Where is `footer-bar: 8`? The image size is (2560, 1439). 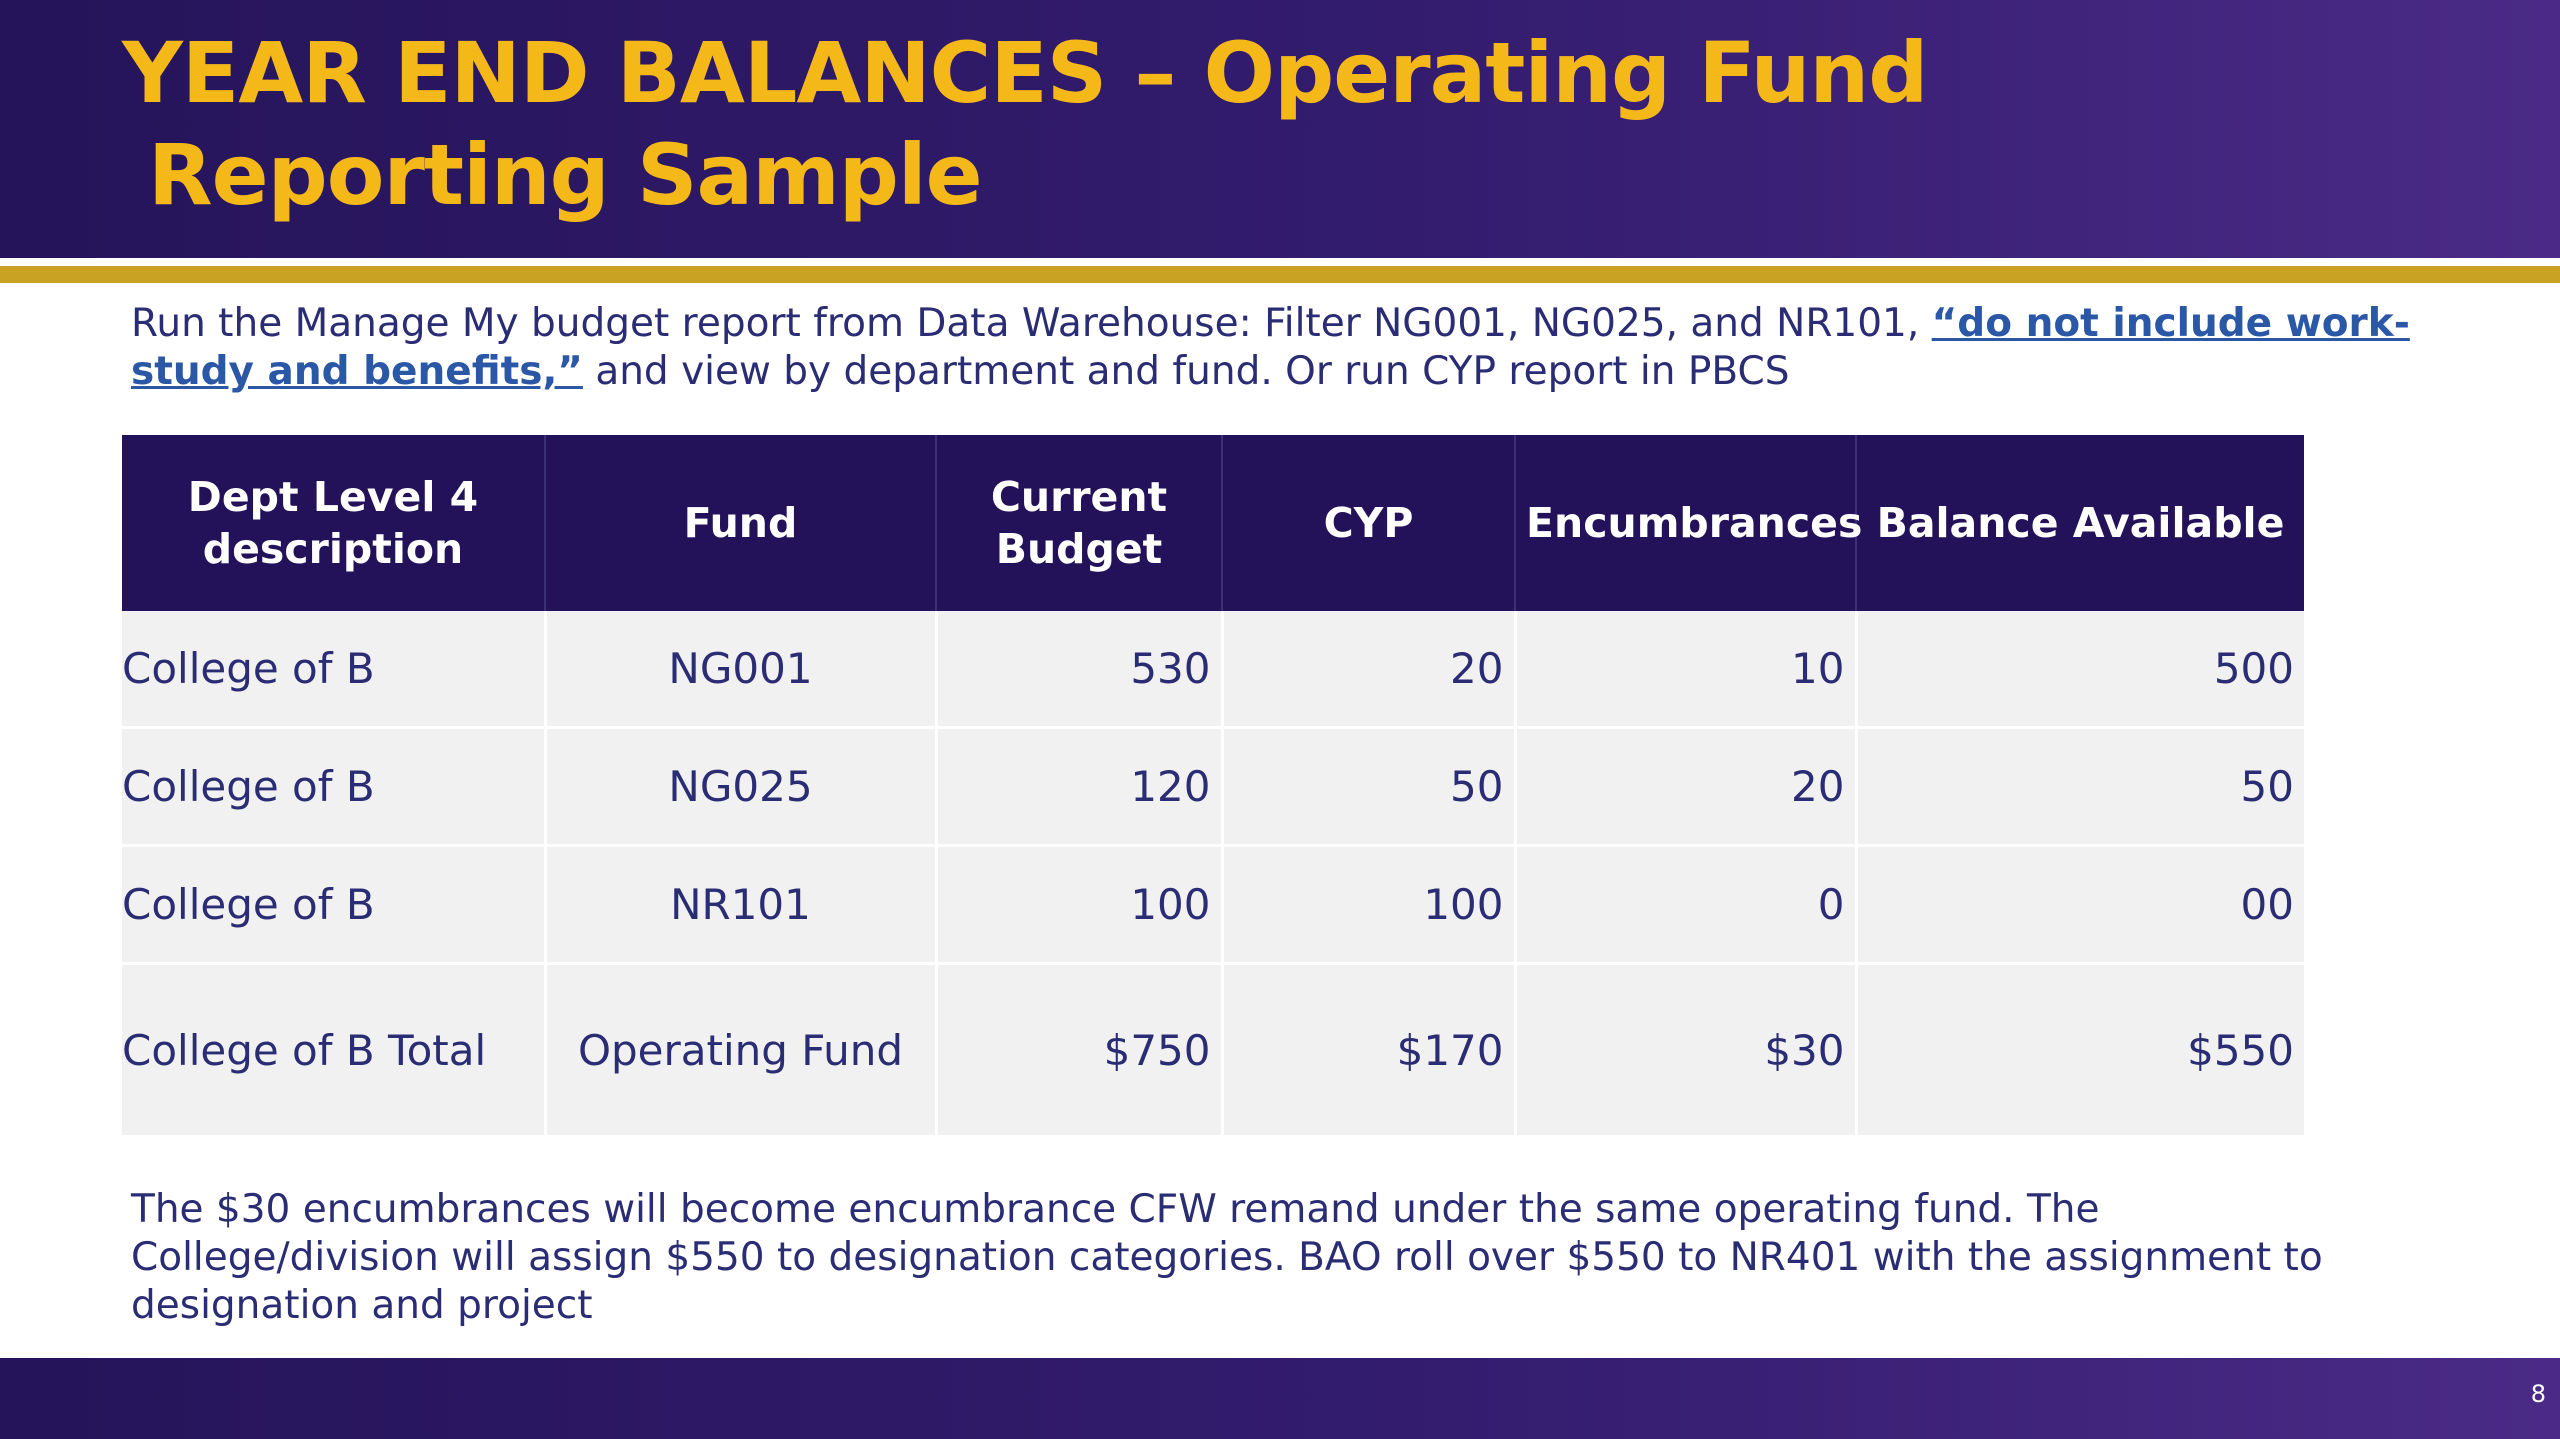
footer-bar: 8 is located at coordinates (1280, 1398).